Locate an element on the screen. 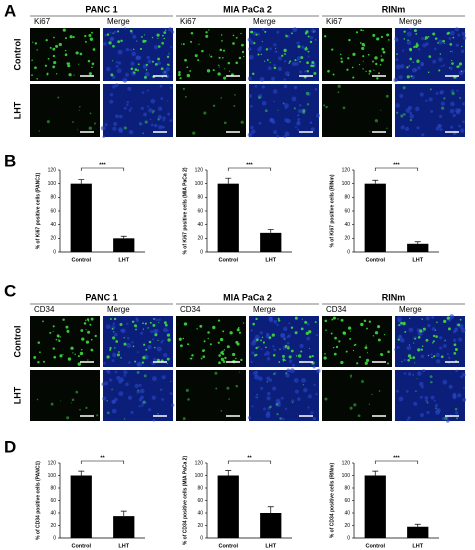  error-bar is located at coordinates (123, 237).